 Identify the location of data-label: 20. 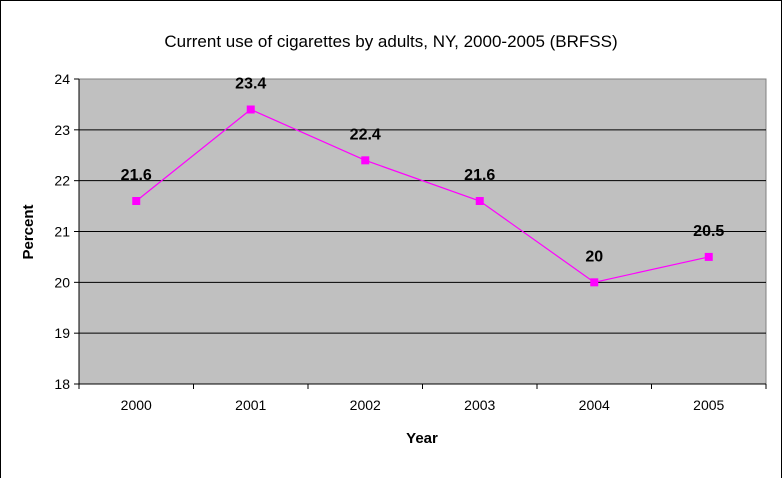
(594, 256).